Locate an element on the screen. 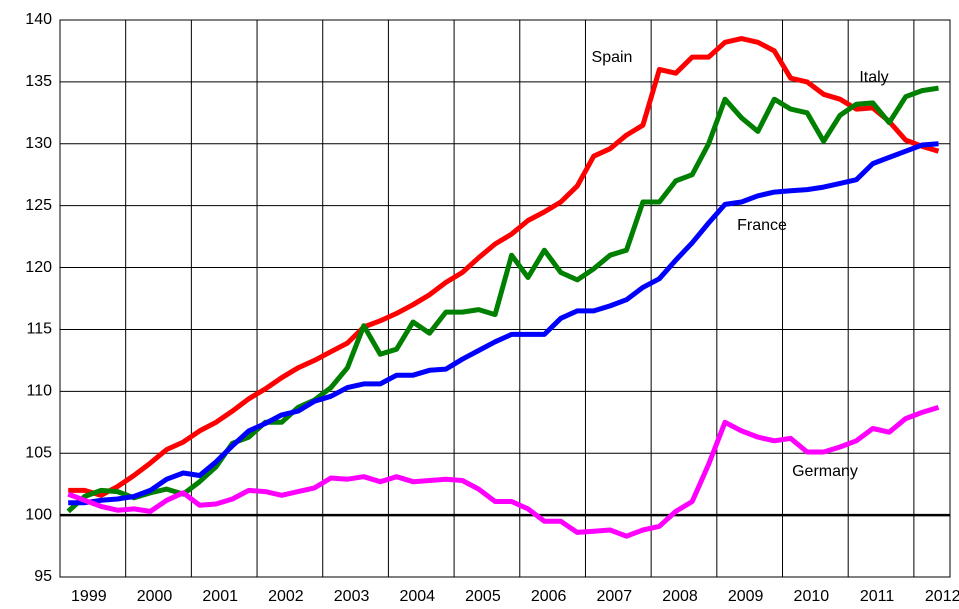  series-label: Spain is located at coordinates (612, 57).